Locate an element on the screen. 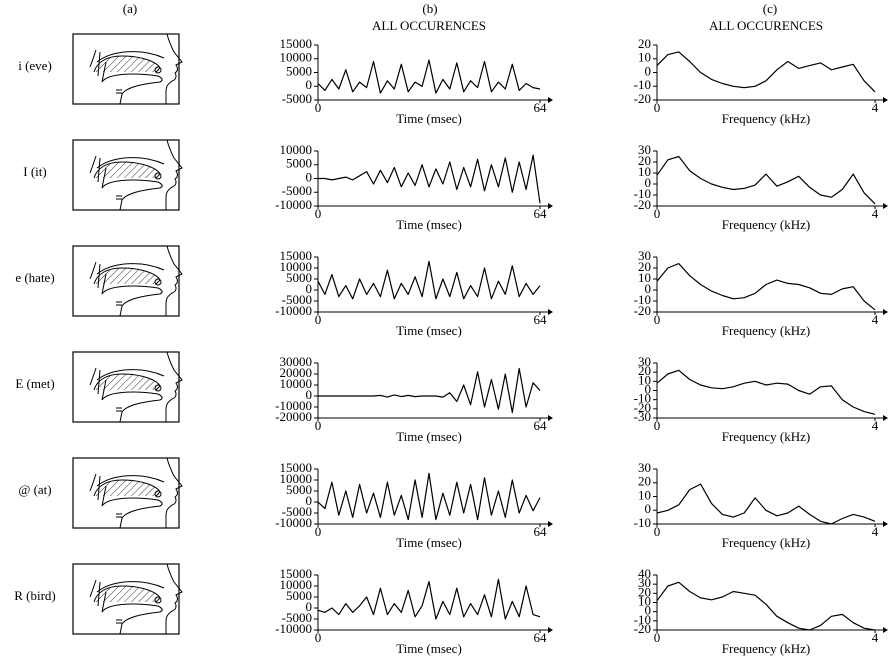 The height and width of the screenshot is (656, 888). y-tick-label: 40 is located at coordinates (644, 573).